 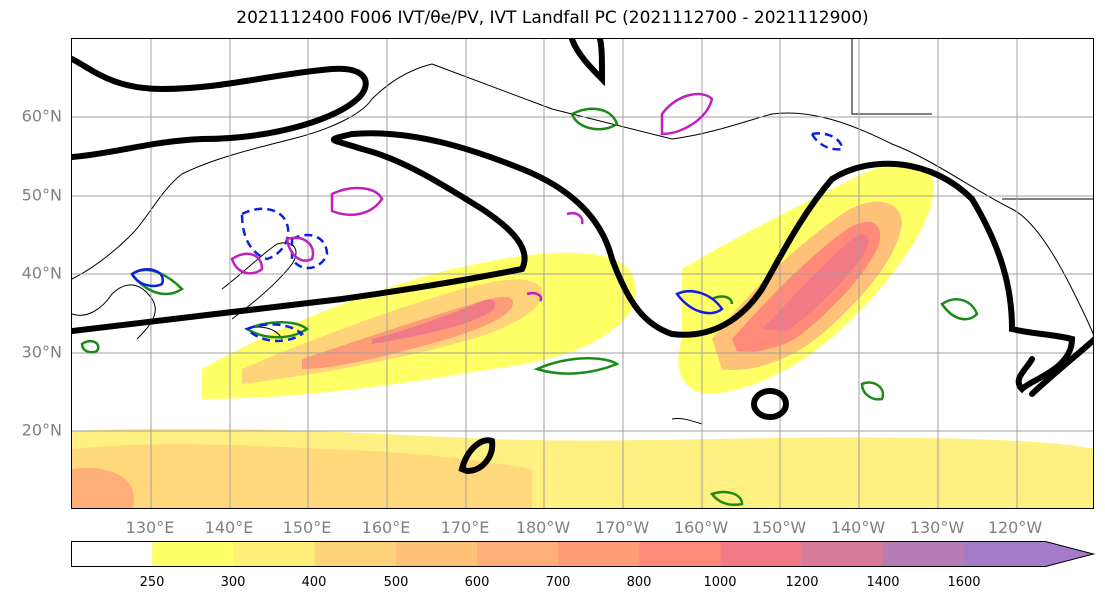 What do you see at coordinates (233, 582) in the screenshot?
I see `colorbar-tick-300: 300` at bounding box center [233, 582].